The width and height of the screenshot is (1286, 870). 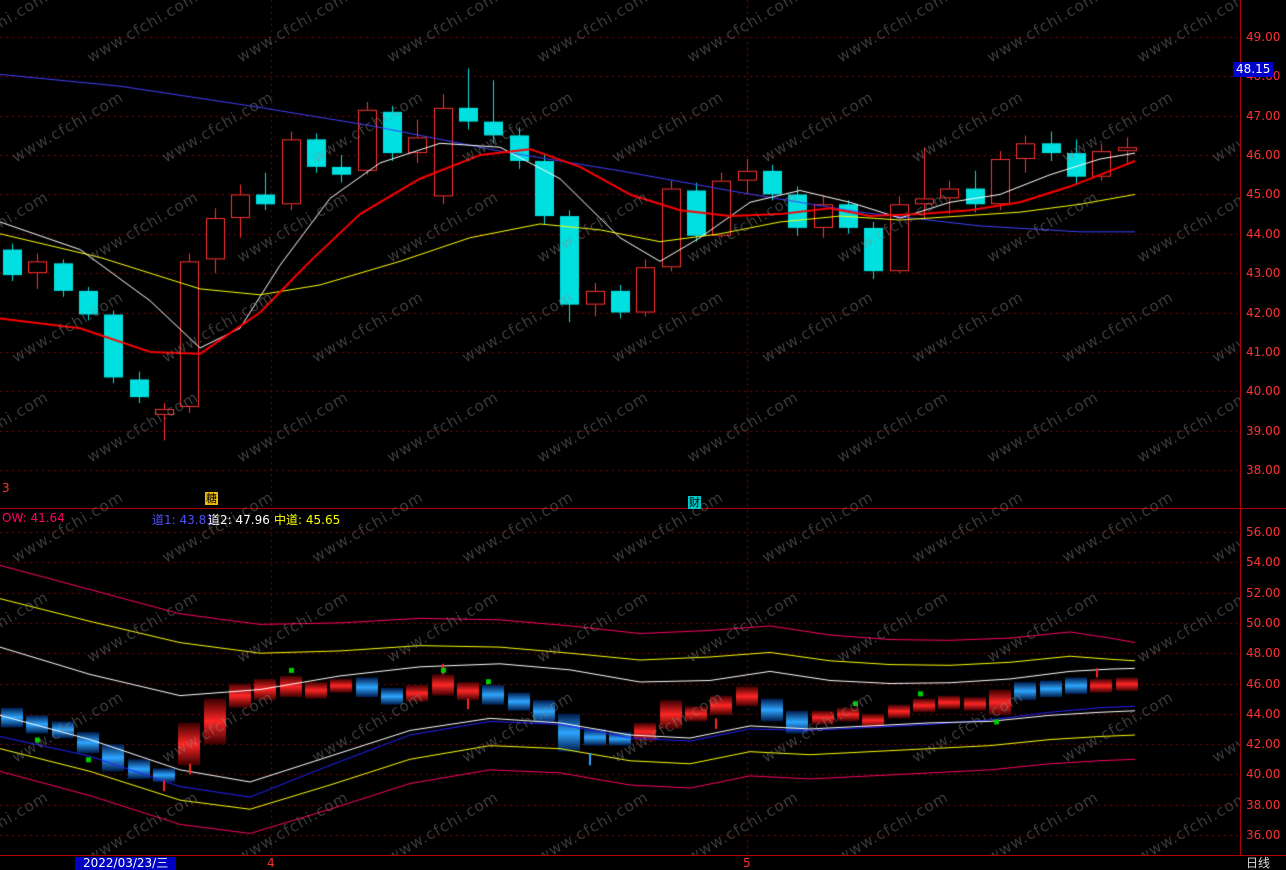 What do you see at coordinates (694, 502) in the screenshot?
I see `event-marker-tag: 财` at bounding box center [694, 502].